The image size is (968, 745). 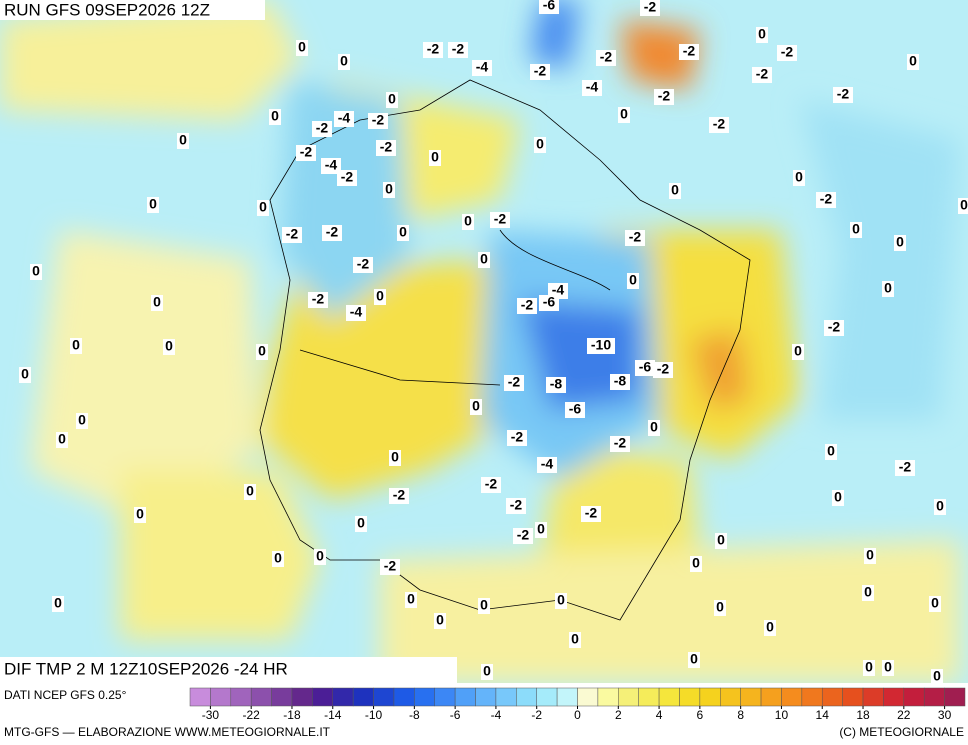 What do you see at coordinates (823, 715) in the screenshot?
I see `legend-tick-label: 14` at bounding box center [823, 715].